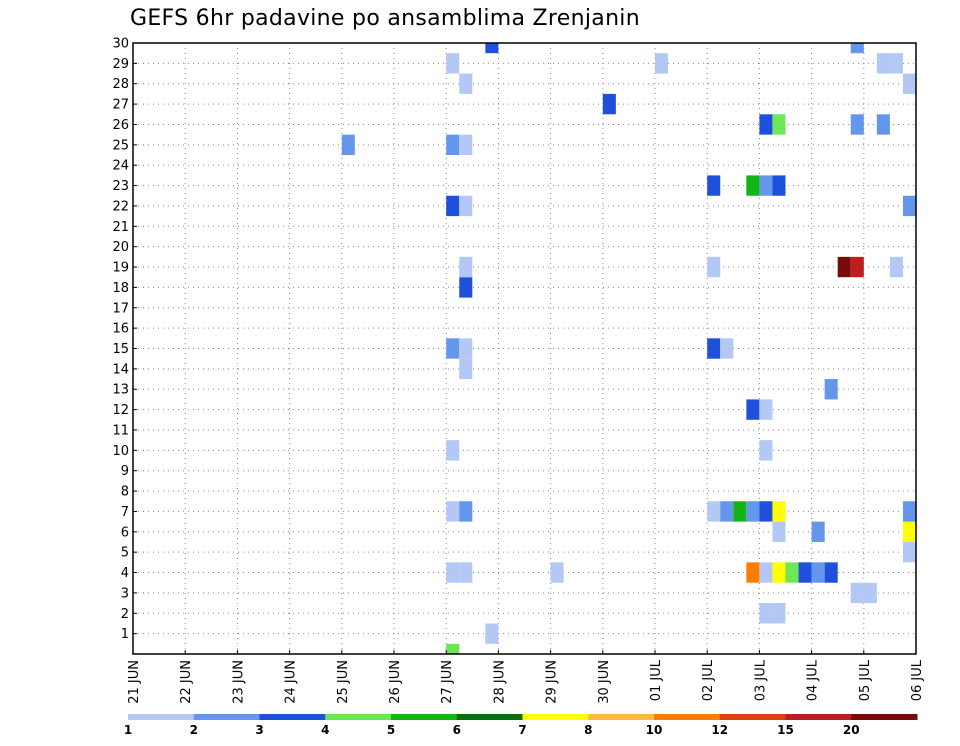 The image size is (960, 746). Describe the element at coordinates (120, 288) in the screenshot. I see `y-tick-label: 18` at that location.